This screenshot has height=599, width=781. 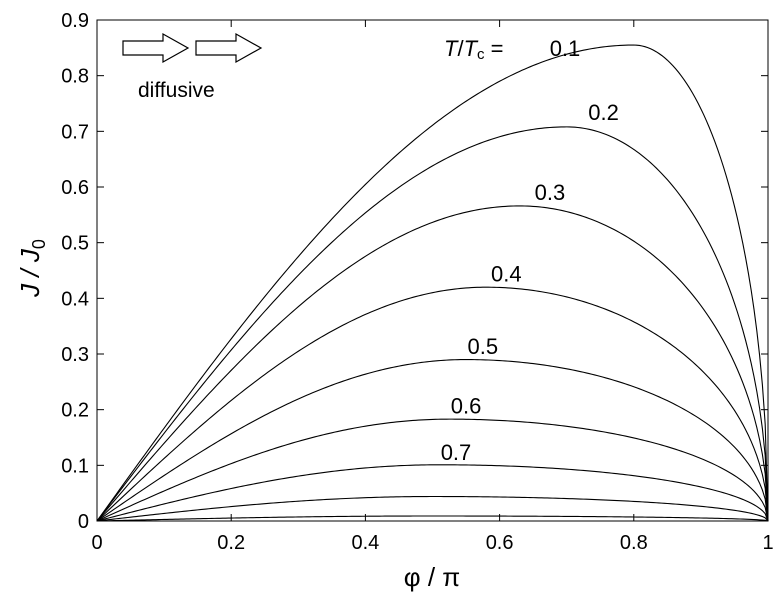 What do you see at coordinates (75, 132) in the screenshot?
I see `y-tick-label: 0.7` at bounding box center [75, 132].